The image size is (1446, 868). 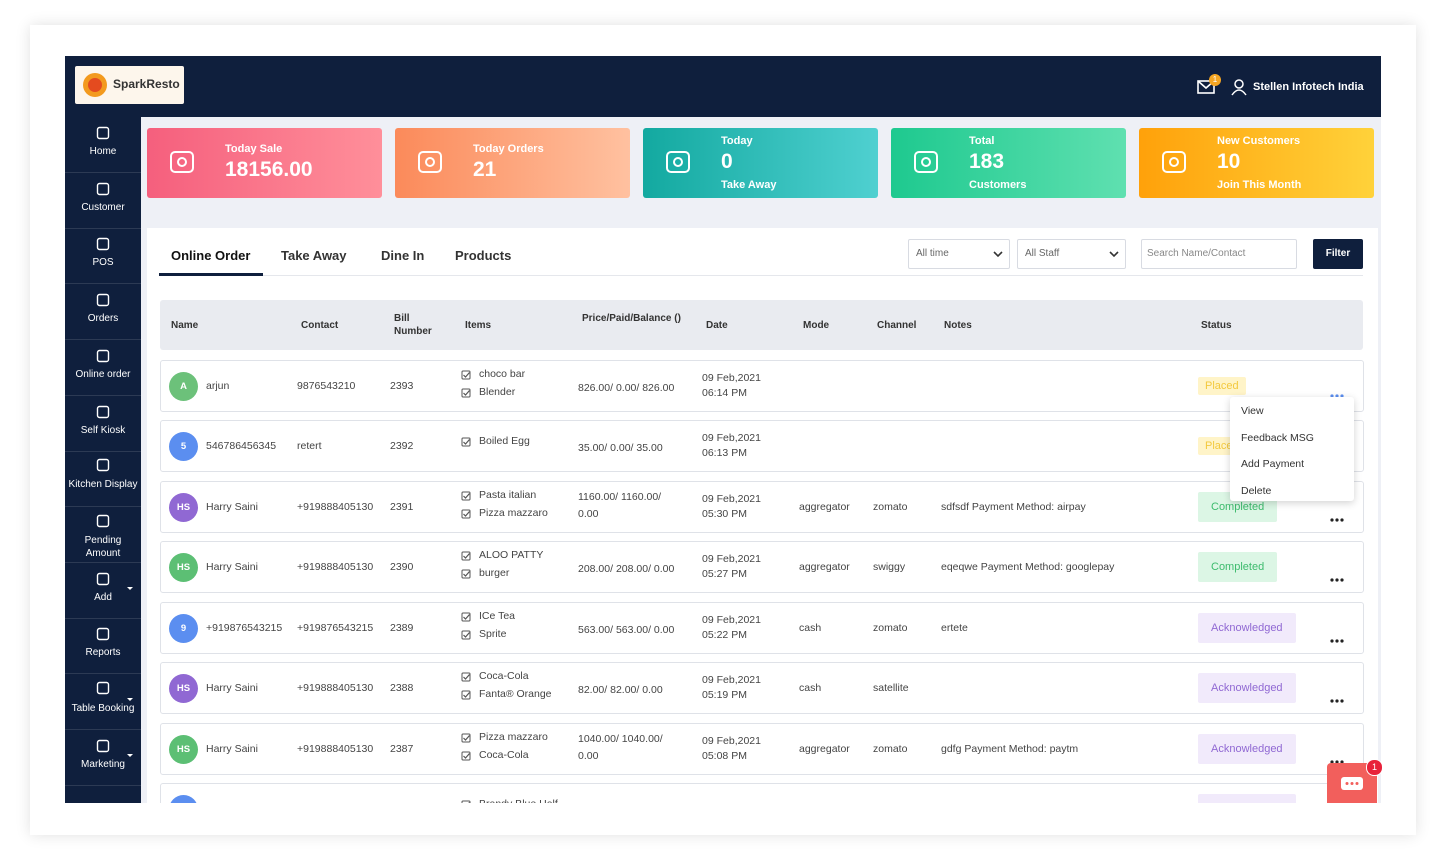 I want to click on search-input: Search Name/Contact, so click(x=1219, y=254).